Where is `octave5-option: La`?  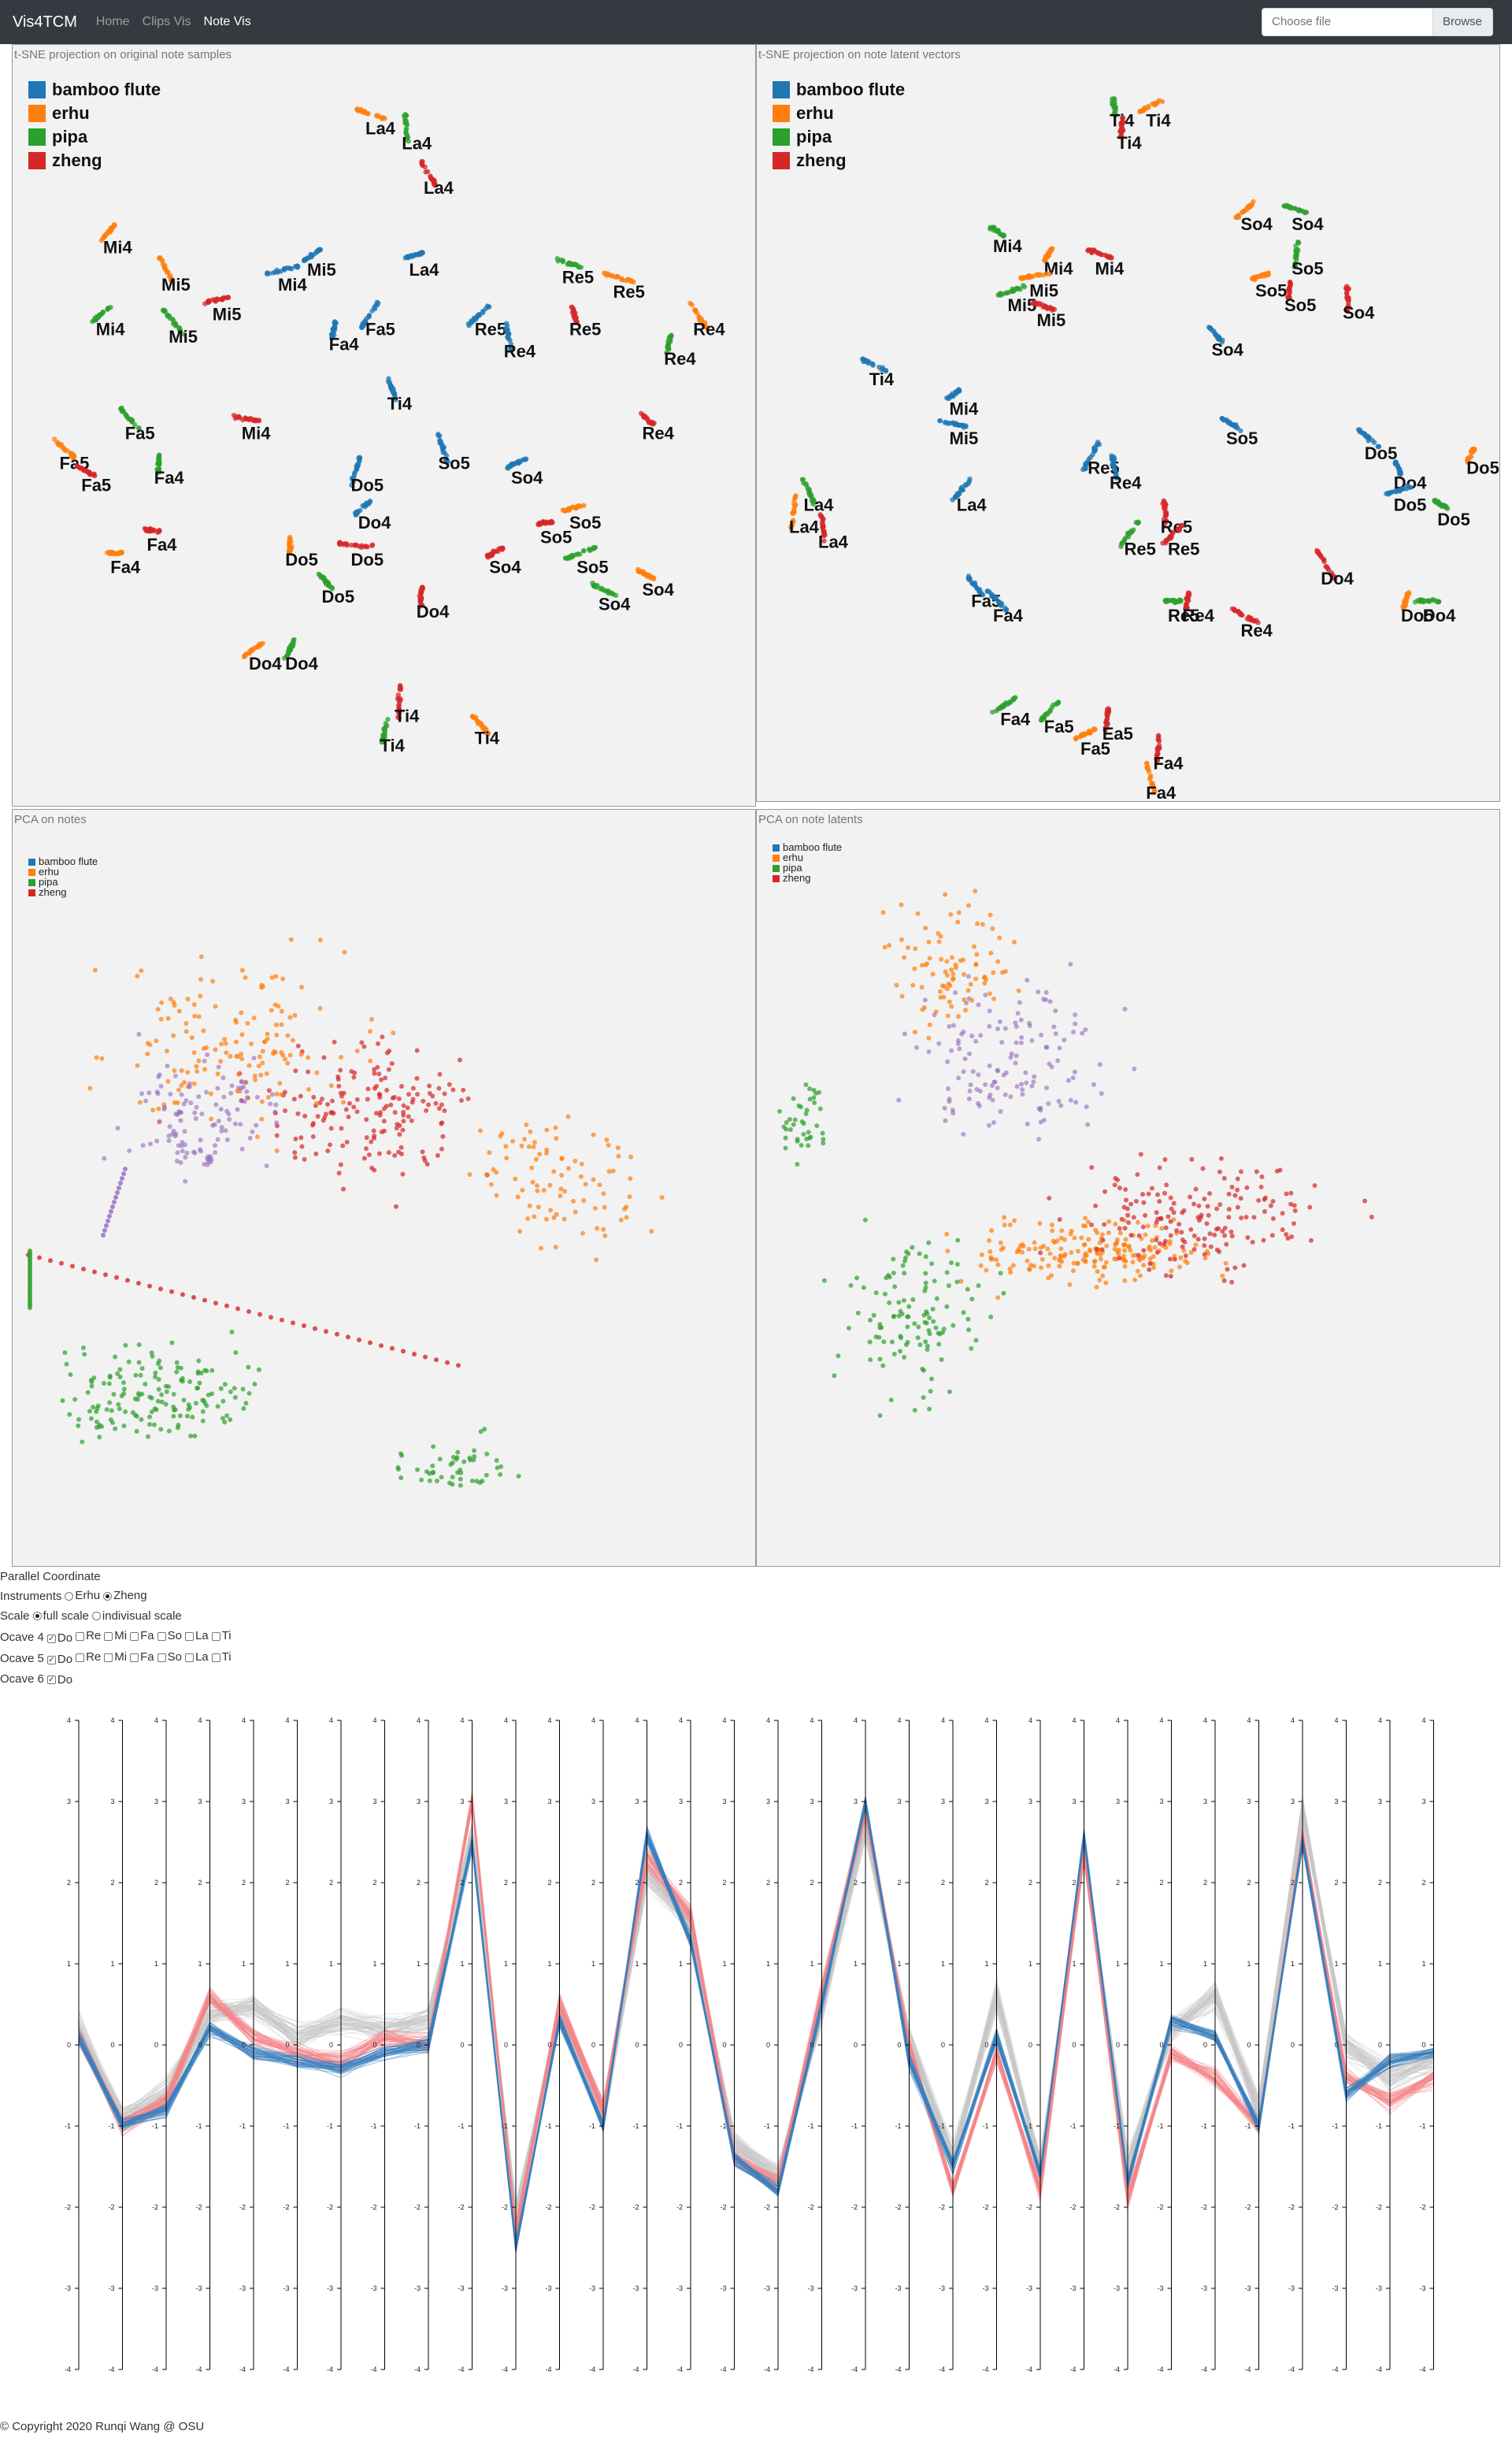 octave5-option: La is located at coordinates (195, 1657).